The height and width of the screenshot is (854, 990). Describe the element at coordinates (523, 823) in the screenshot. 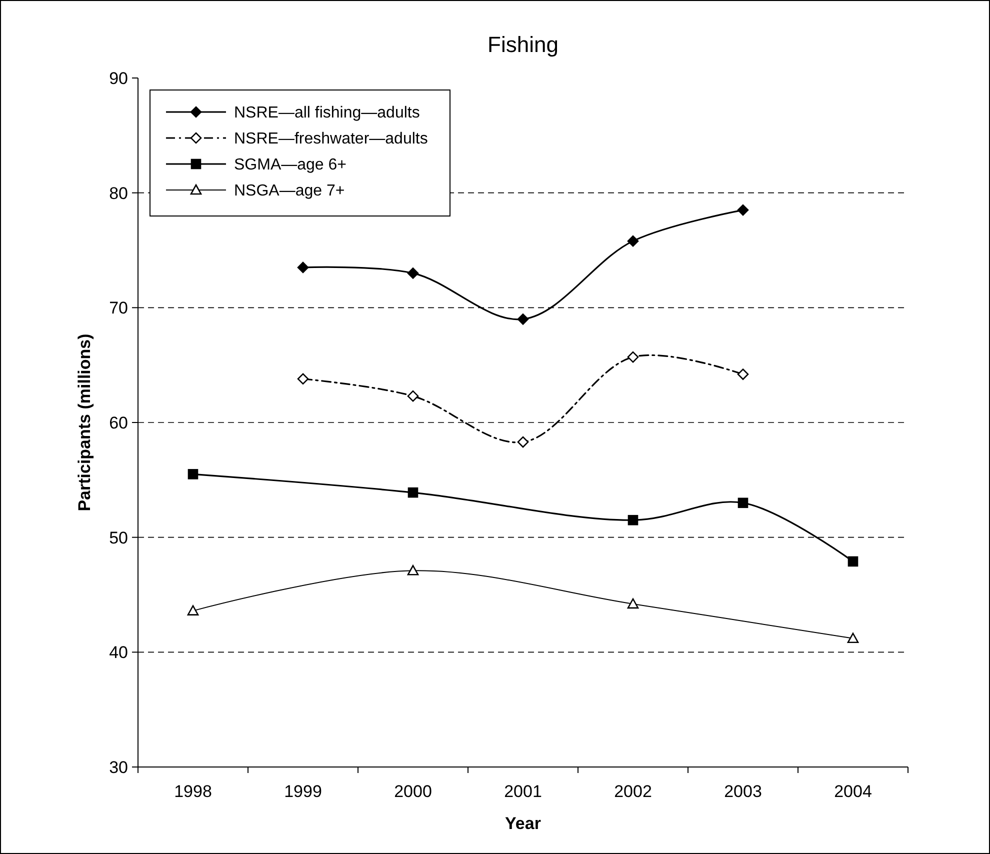

I see `x-axis-title: Year` at that location.